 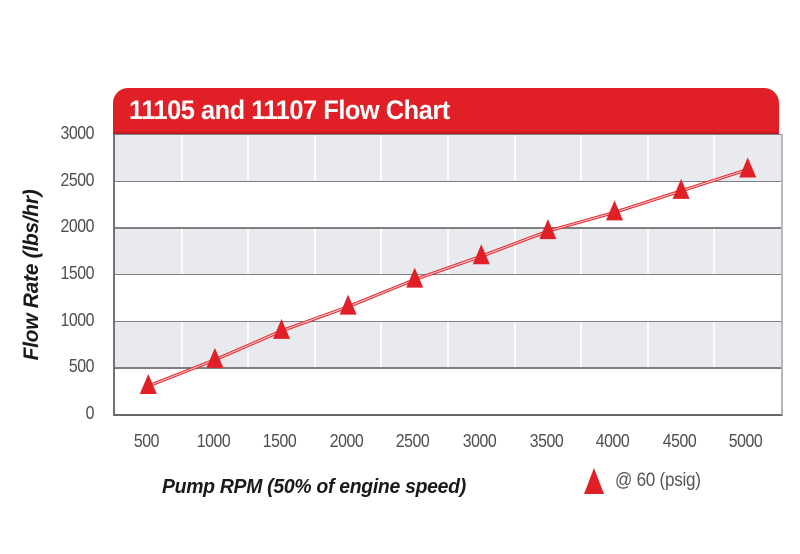 I want to click on y-tick-label: 0, so click(x=90, y=413).